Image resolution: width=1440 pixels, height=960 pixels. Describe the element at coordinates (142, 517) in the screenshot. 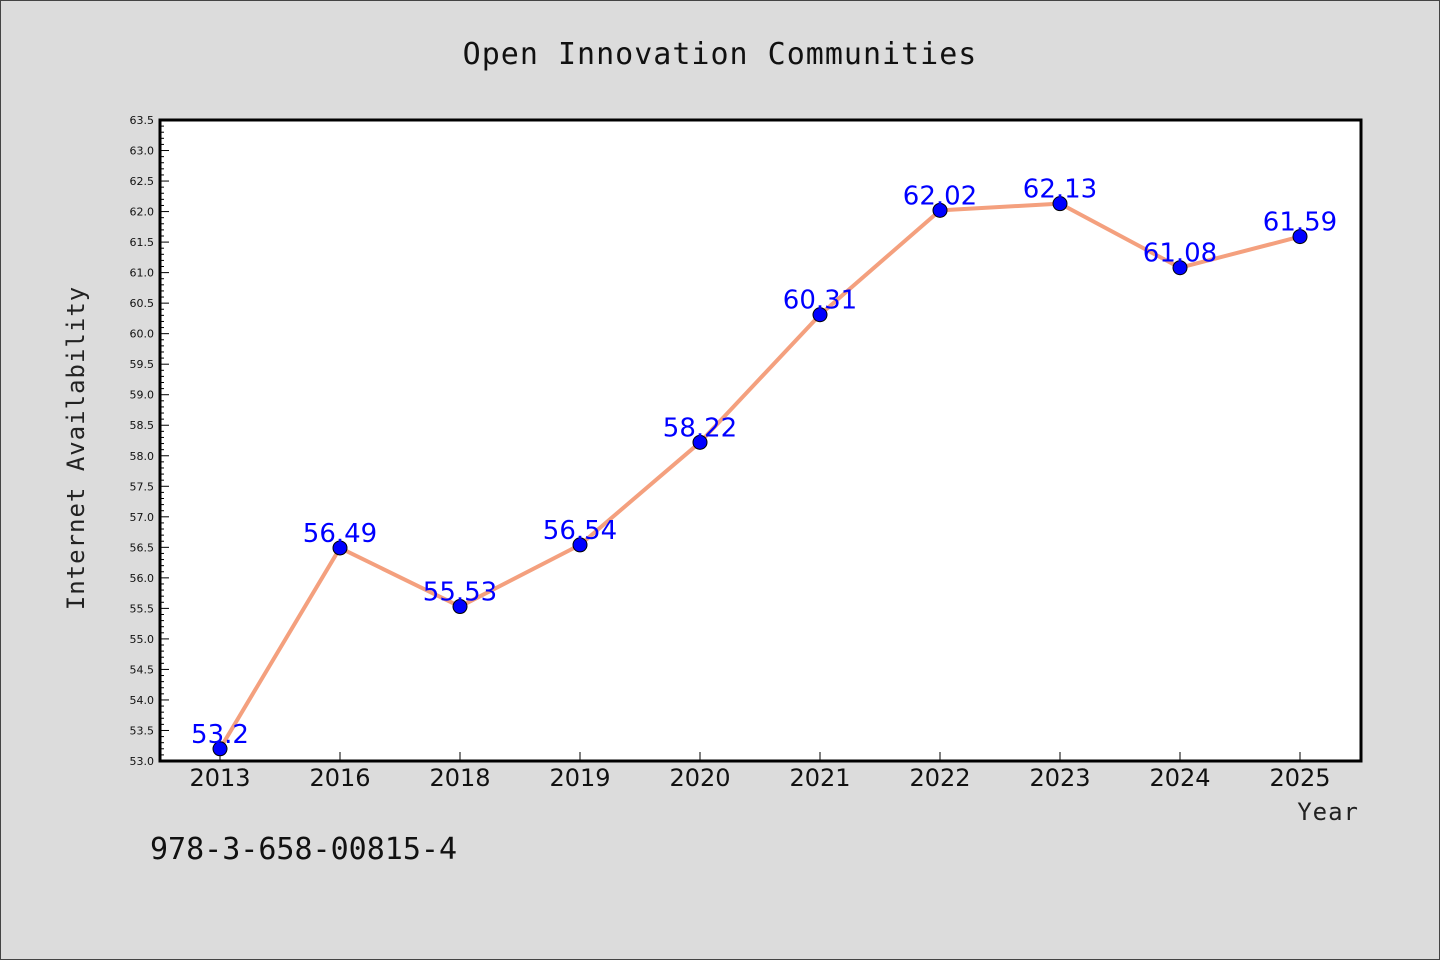

I see `y-tick-label: 57.0` at that location.